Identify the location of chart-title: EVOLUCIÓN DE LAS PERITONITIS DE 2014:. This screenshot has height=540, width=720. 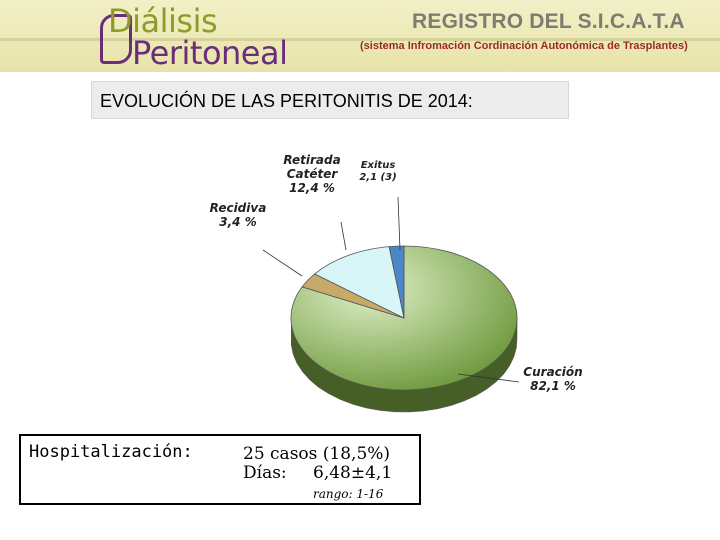
(330, 100).